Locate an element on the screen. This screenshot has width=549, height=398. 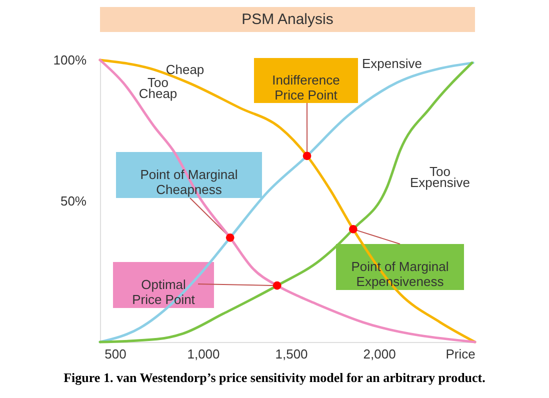
chart-title: PSM Analysis is located at coordinates (287, 19).